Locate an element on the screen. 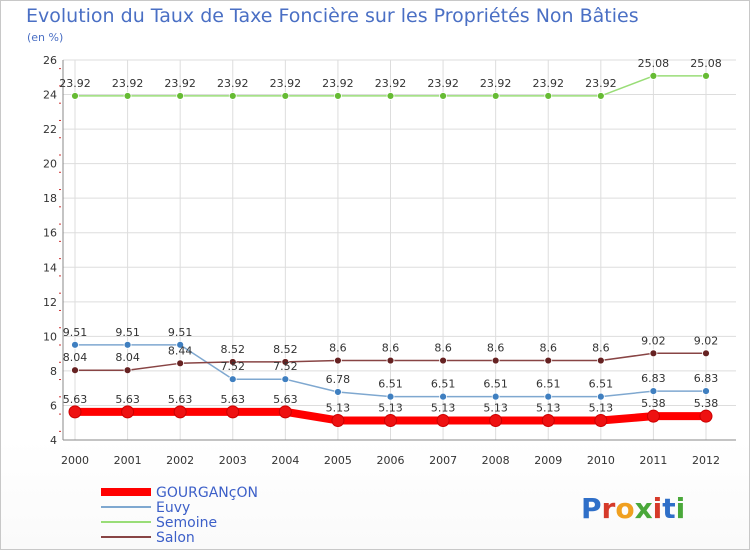 The height and width of the screenshot is (550, 750). legend-label: Semoine is located at coordinates (186, 523).